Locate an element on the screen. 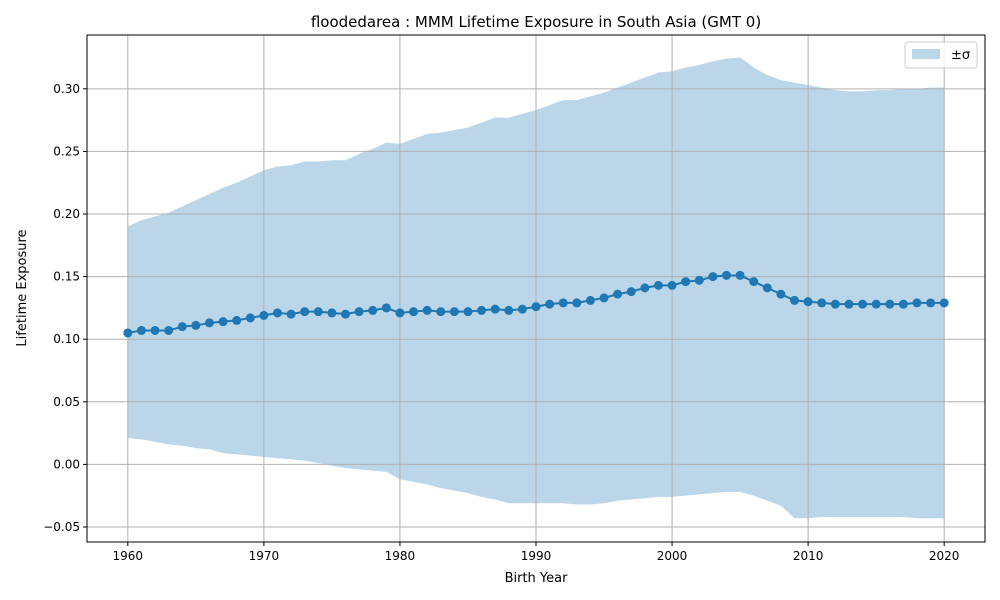  y-axis-ticks: −0.05 0.00 0.05 0.10 0.15 0.20 0.25 0.30 is located at coordinates (65, 308).